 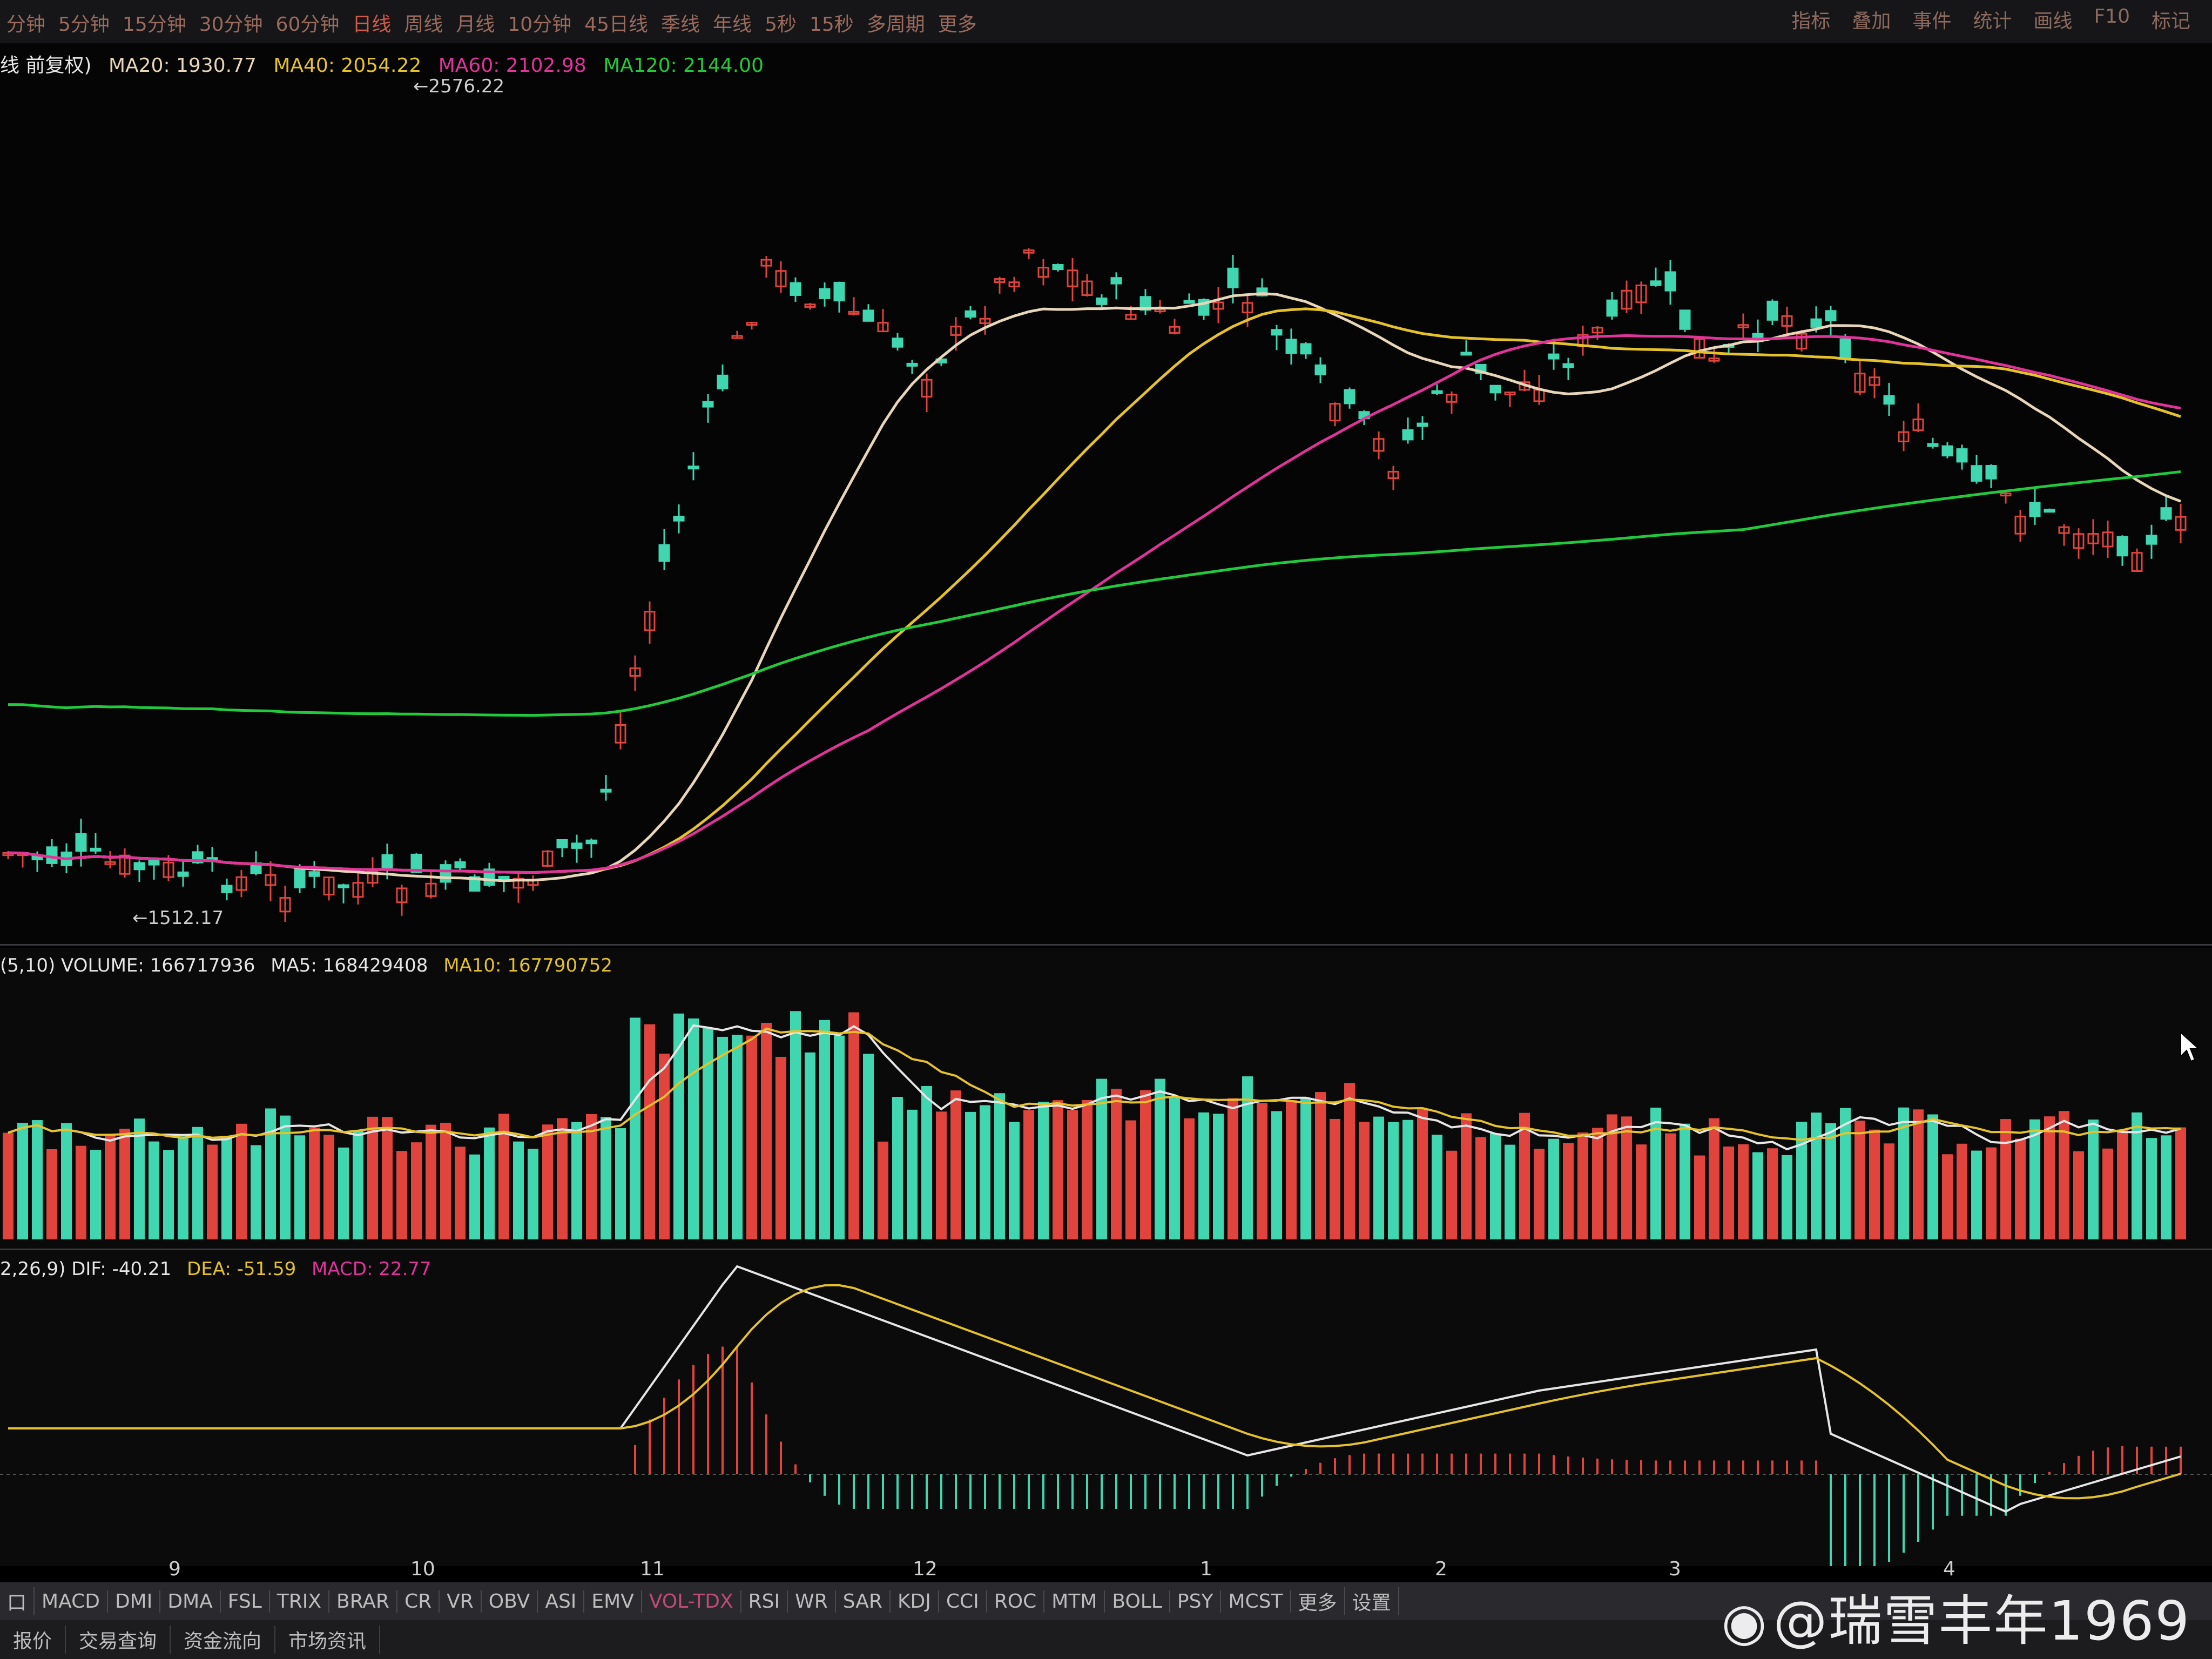 What do you see at coordinates (1106, 945) in the screenshot?
I see `panel-divider` at bounding box center [1106, 945].